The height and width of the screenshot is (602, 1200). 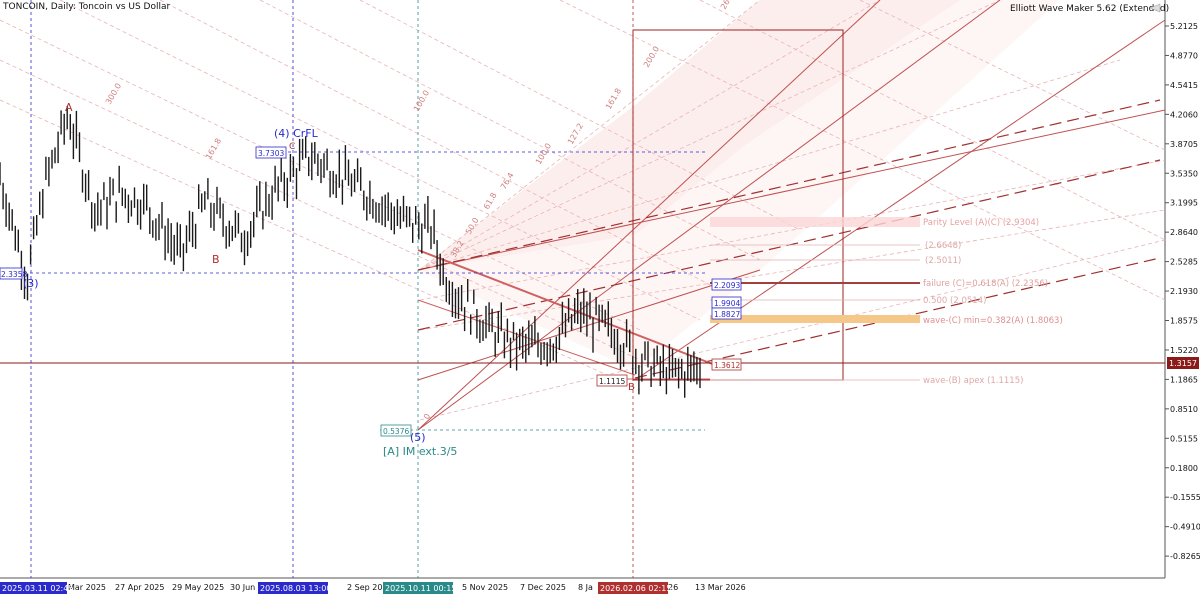 I want to click on fib-label: 0, so click(x=427, y=416).